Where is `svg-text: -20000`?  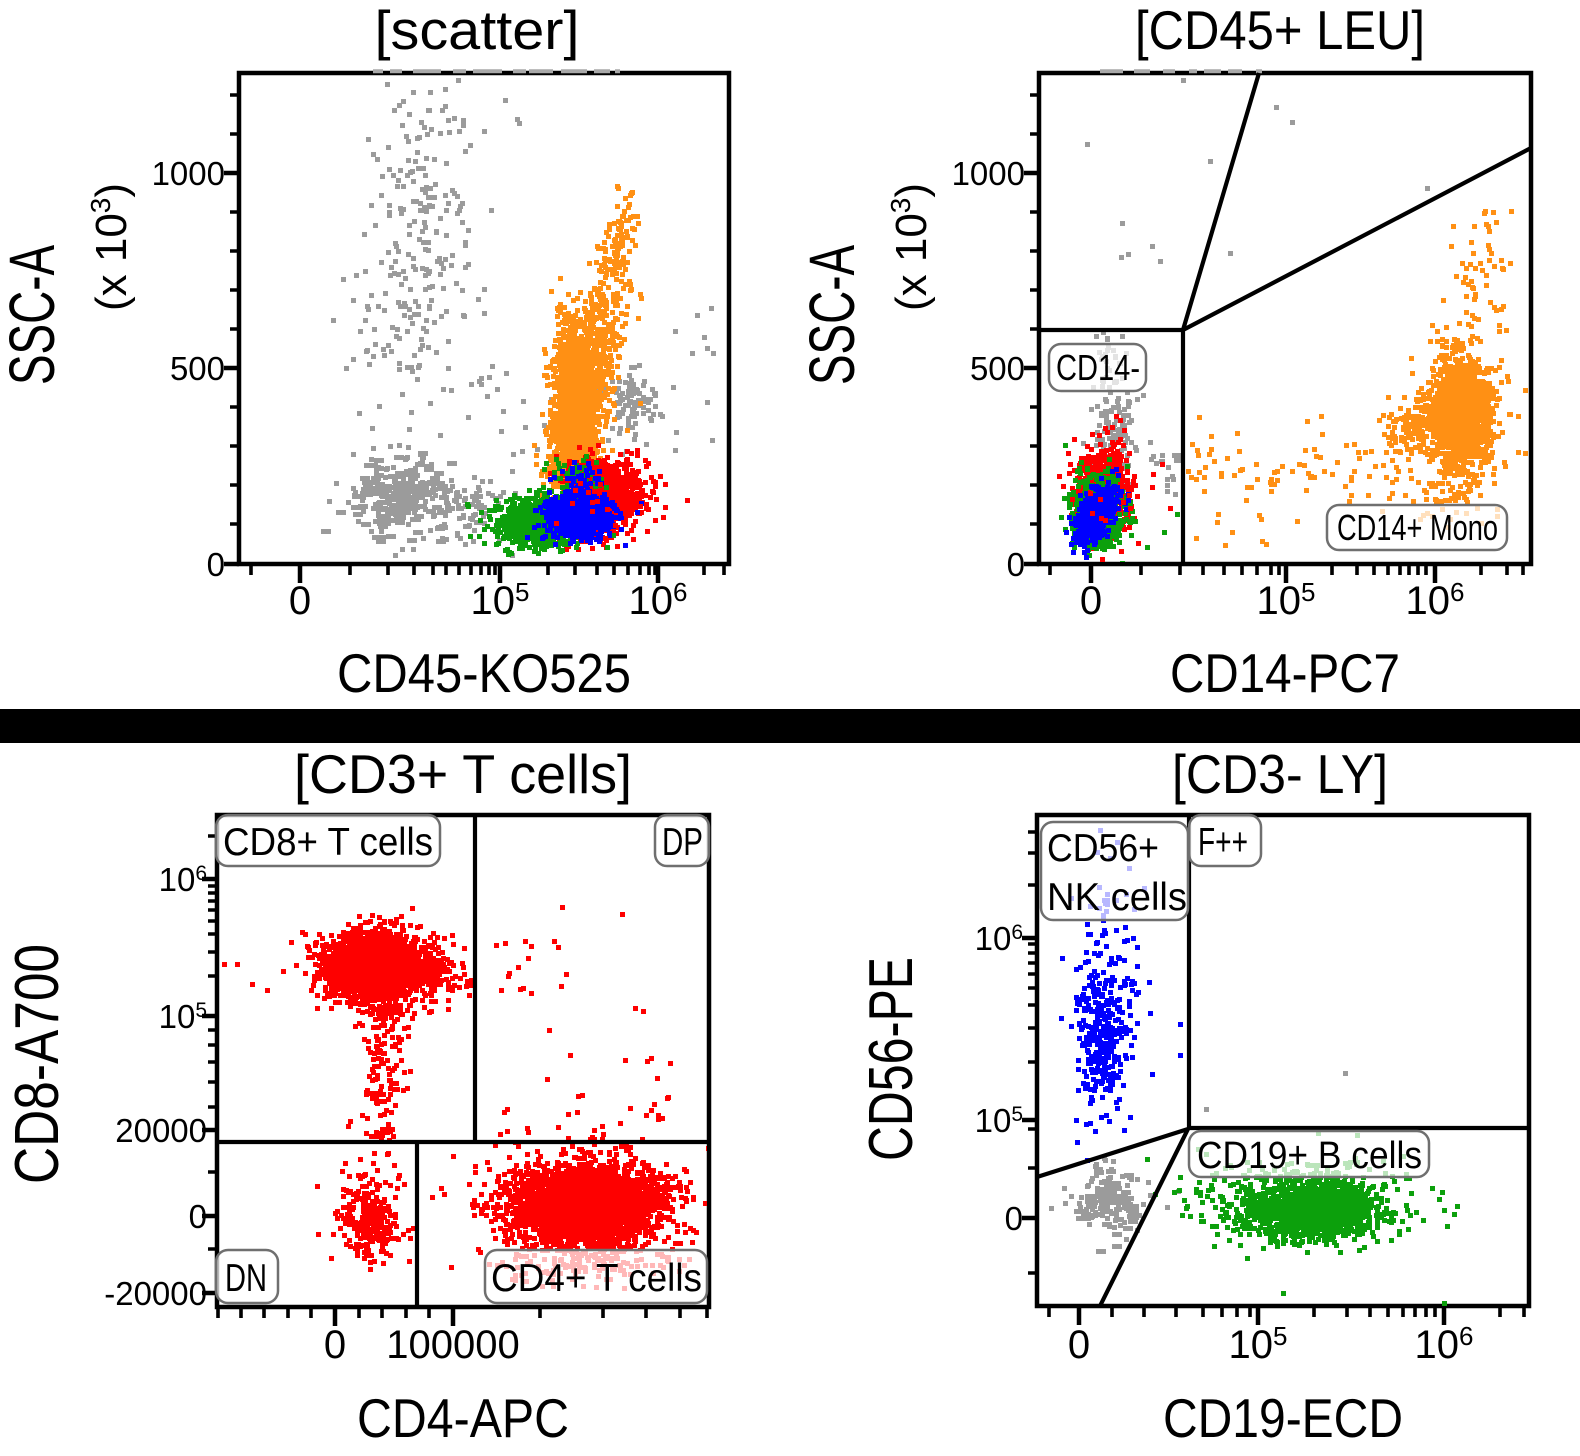 svg-text: -20000 is located at coordinates (155, 1293).